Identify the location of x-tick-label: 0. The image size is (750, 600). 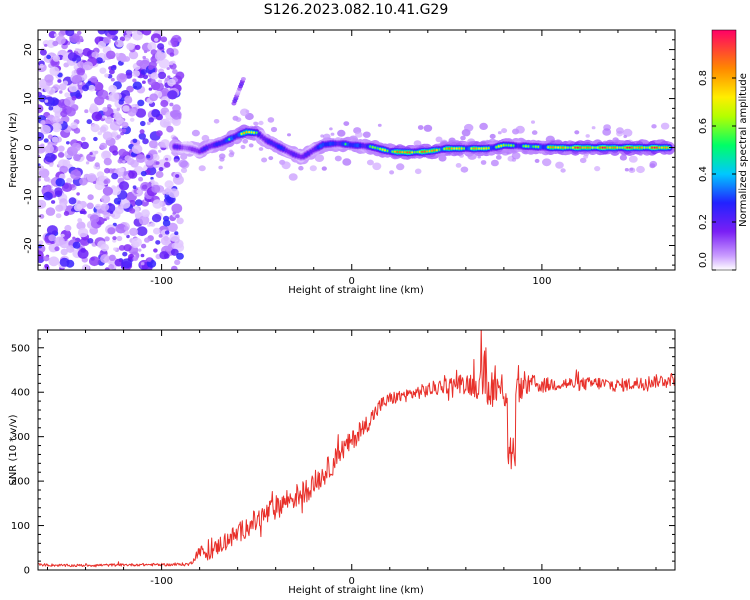
(352, 281).